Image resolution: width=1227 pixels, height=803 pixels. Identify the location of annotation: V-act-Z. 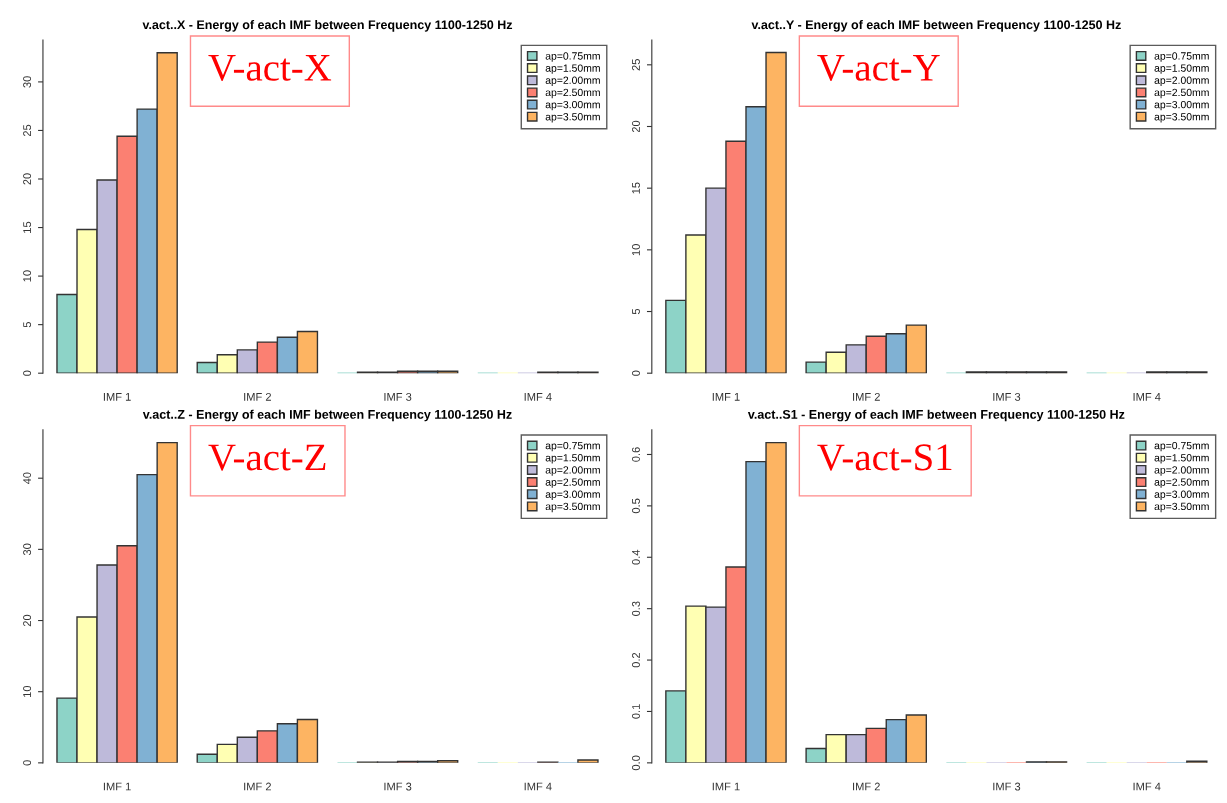
(267, 457).